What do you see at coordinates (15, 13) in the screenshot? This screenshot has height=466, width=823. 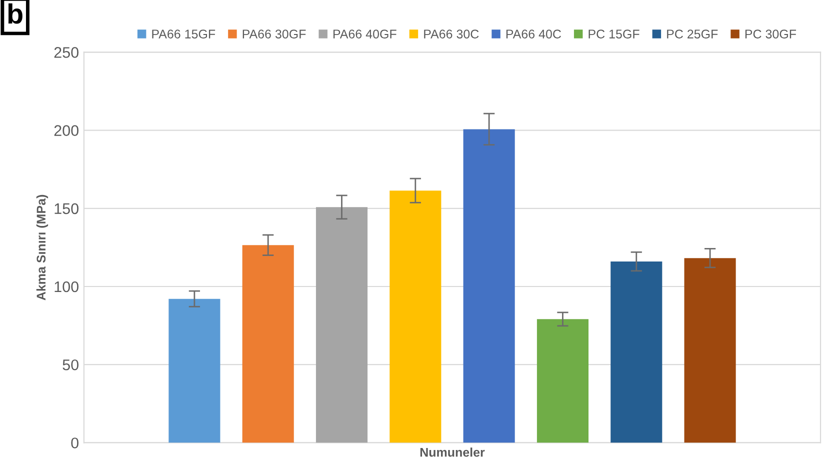 I see `text: b` at bounding box center [15, 13].